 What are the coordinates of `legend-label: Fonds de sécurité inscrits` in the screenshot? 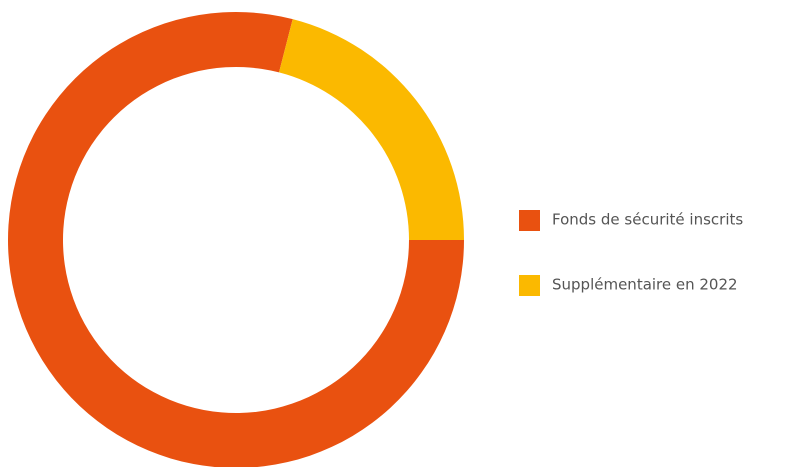 It's located at (647, 220).